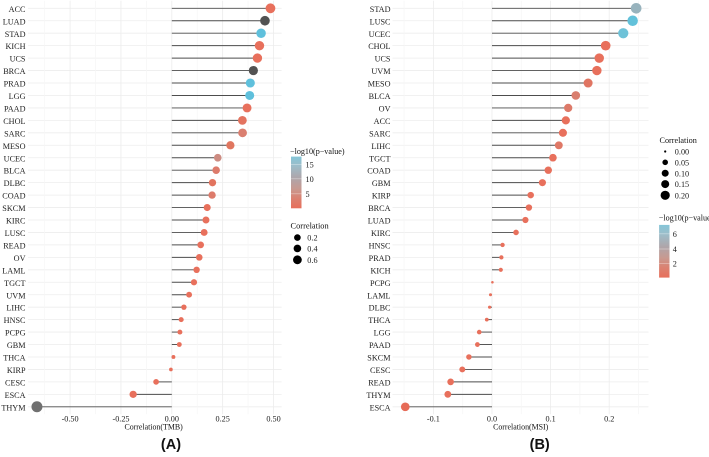 The width and height of the screenshot is (709, 457). What do you see at coordinates (682, 184) in the screenshot?
I see `svg-text: 0.15` at bounding box center [682, 184].